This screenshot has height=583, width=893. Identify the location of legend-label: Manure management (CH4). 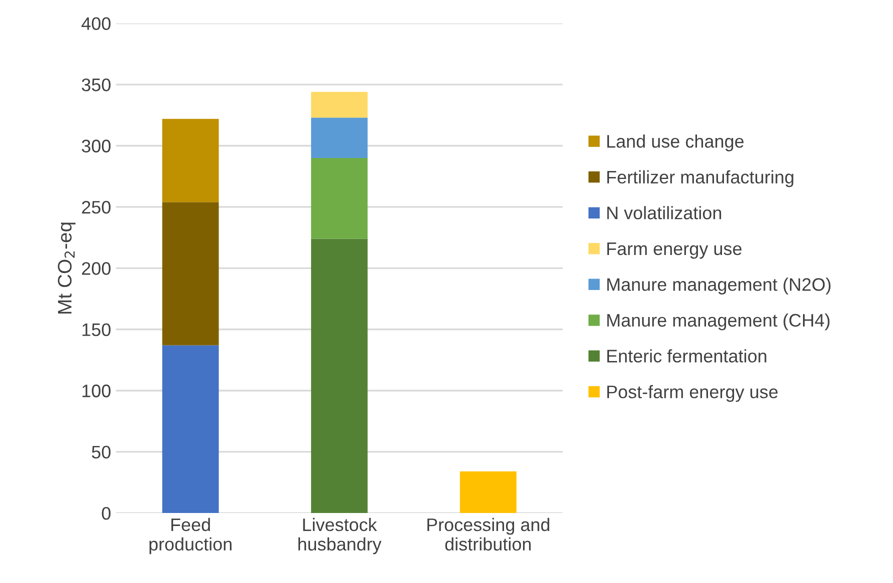
(718, 321).